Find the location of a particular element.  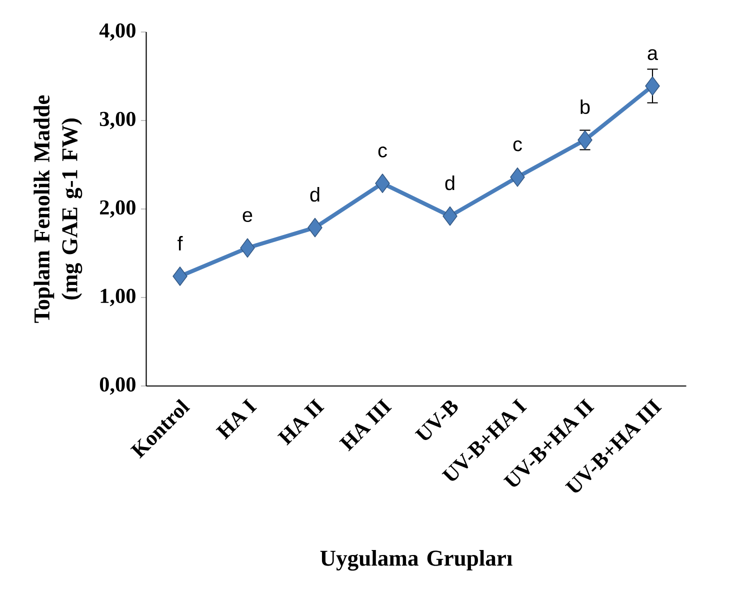

y-tick-label: 3,00 is located at coordinates (118, 121).